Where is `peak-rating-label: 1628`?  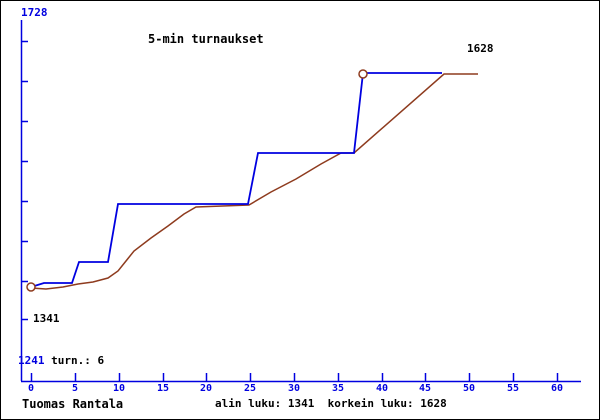
peak-rating-label: 1628 is located at coordinates (480, 48).